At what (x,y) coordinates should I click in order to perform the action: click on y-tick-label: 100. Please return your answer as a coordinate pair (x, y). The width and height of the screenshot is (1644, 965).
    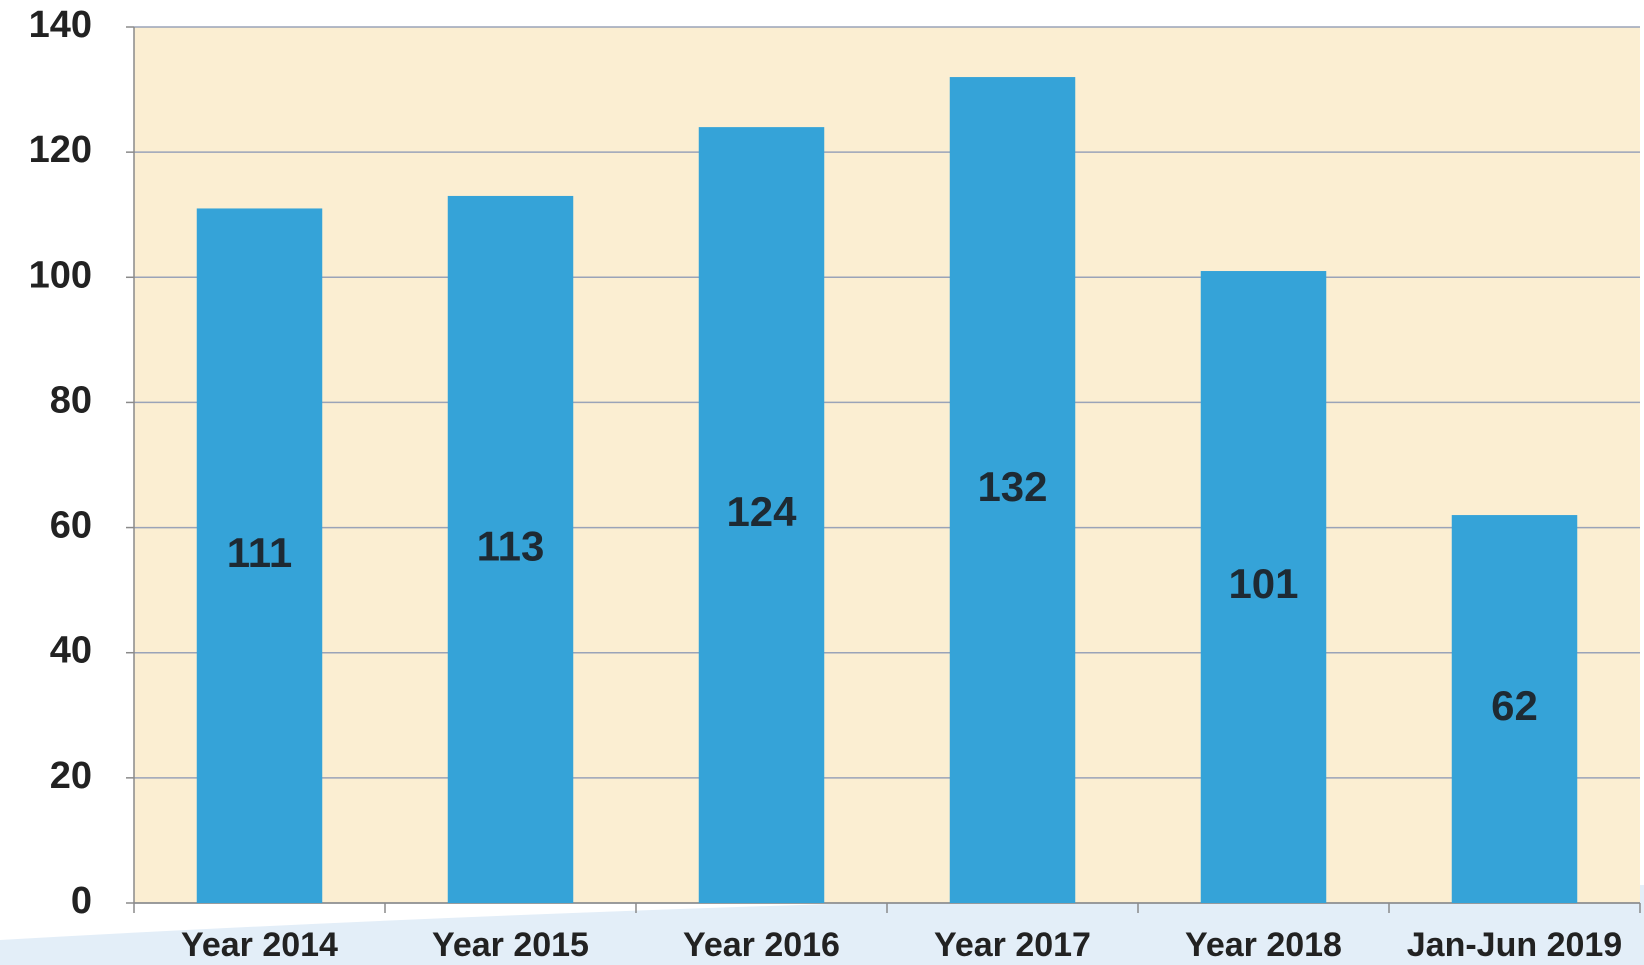
    Looking at the image, I should click on (60, 275).